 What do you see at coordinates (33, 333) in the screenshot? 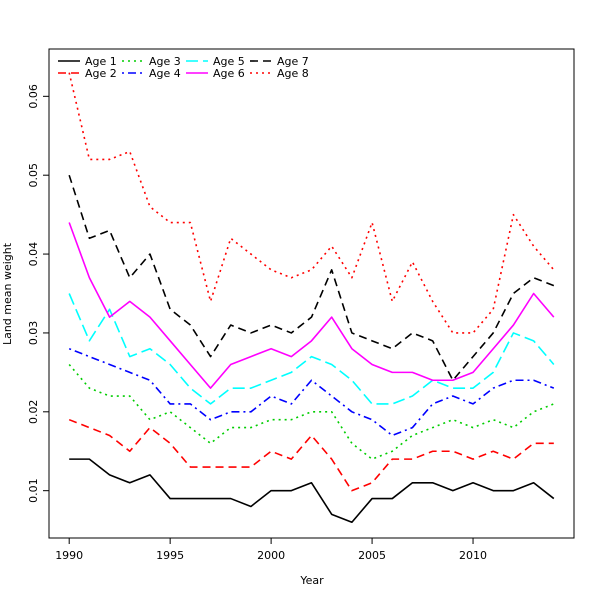
I see `y-tick-label: 0.03` at bounding box center [33, 333].